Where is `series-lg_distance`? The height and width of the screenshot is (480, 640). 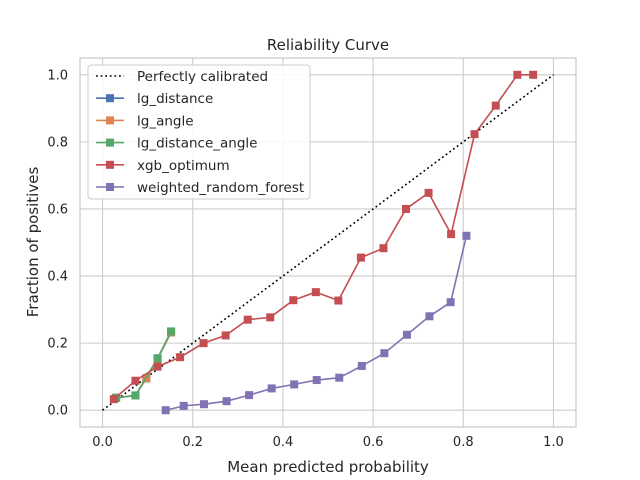 series-lg_distance is located at coordinates (144, 365).